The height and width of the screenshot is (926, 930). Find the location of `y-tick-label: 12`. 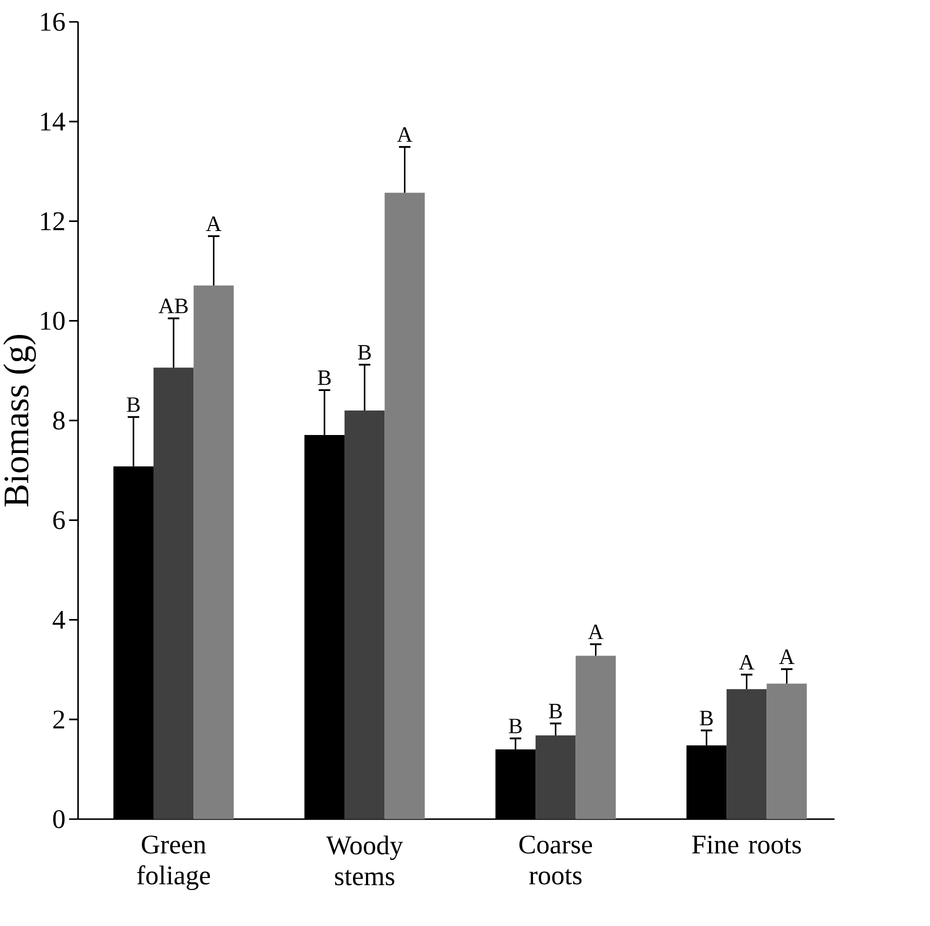

y-tick-label: 12 is located at coordinates (52, 221).